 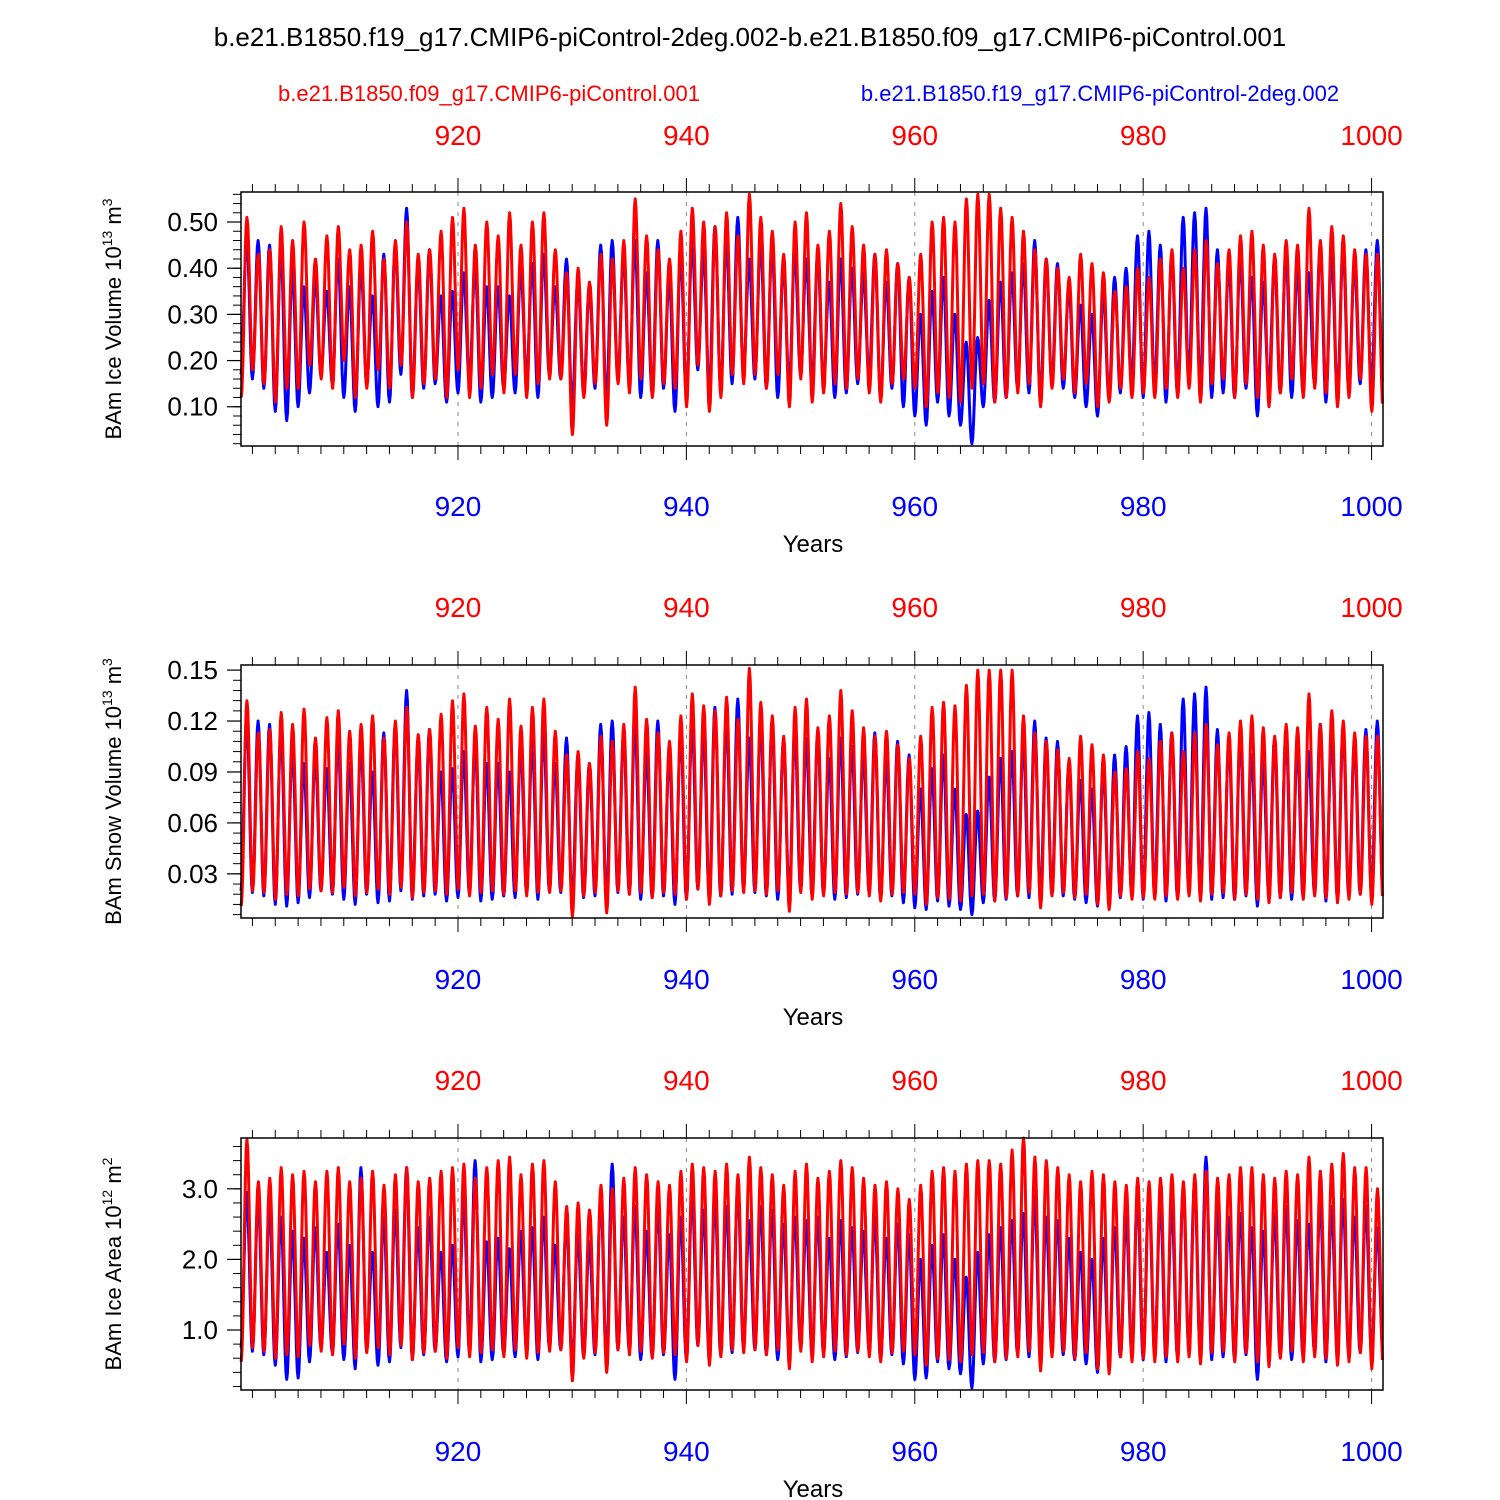 What do you see at coordinates (107, 1161) in the screenshot?
I see `y-axis-label-ylabel-unit-exp: 2` at bounding box center [107, 1161].